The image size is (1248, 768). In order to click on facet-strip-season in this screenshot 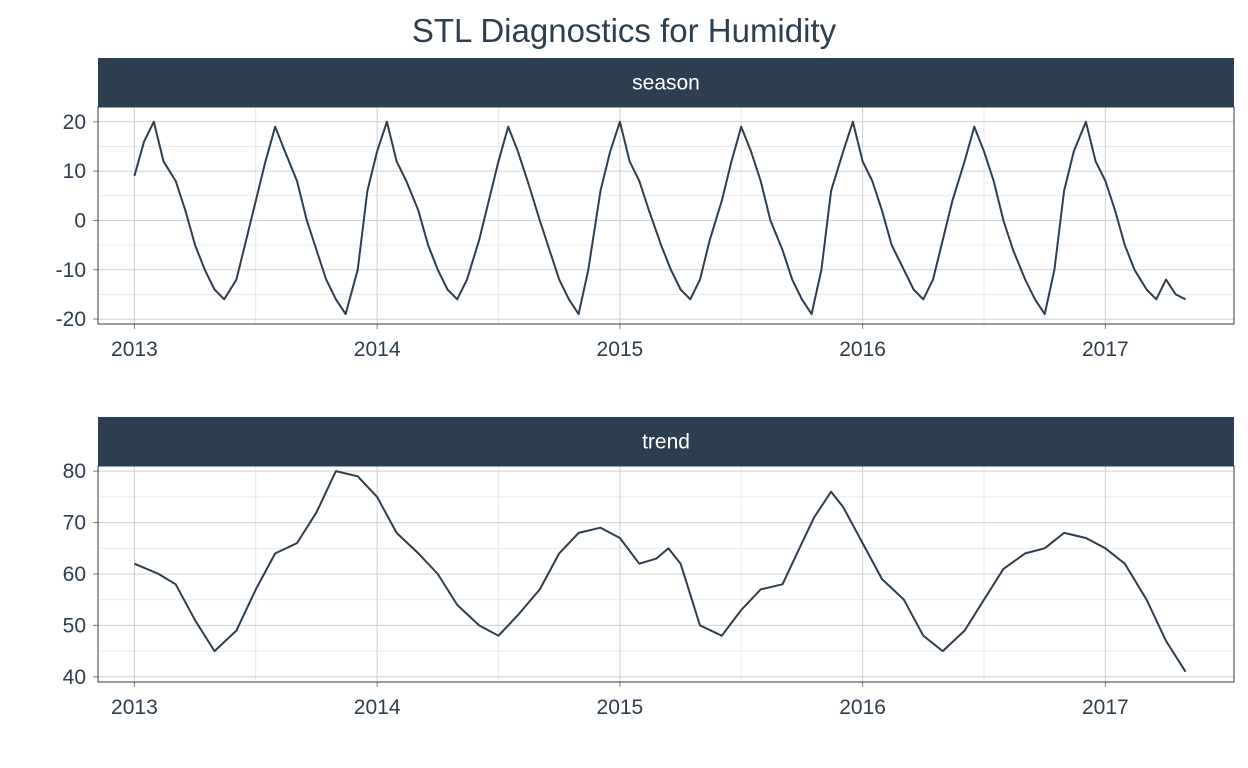, I will do `click(666, 82)`.